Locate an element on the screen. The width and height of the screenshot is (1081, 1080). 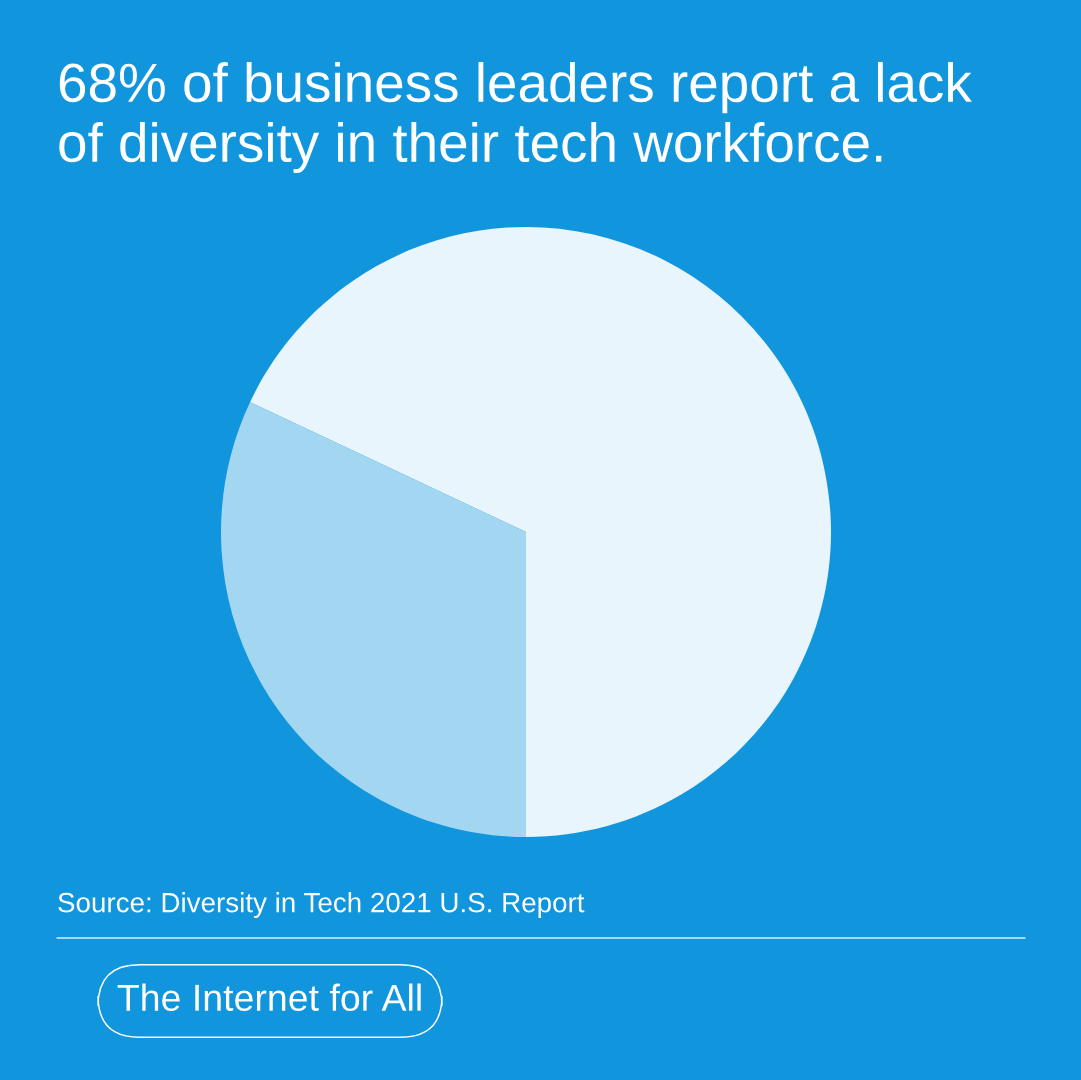
pie-slice is located at coordinates (373, 619).